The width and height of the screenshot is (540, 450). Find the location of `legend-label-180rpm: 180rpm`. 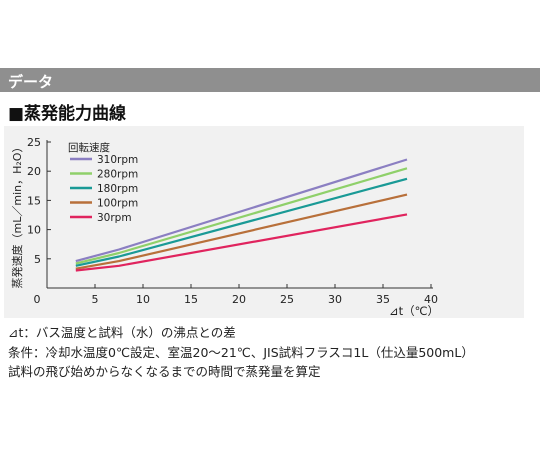

legend-label-180rpm: 180rpm is located at coordinates (117, 189).